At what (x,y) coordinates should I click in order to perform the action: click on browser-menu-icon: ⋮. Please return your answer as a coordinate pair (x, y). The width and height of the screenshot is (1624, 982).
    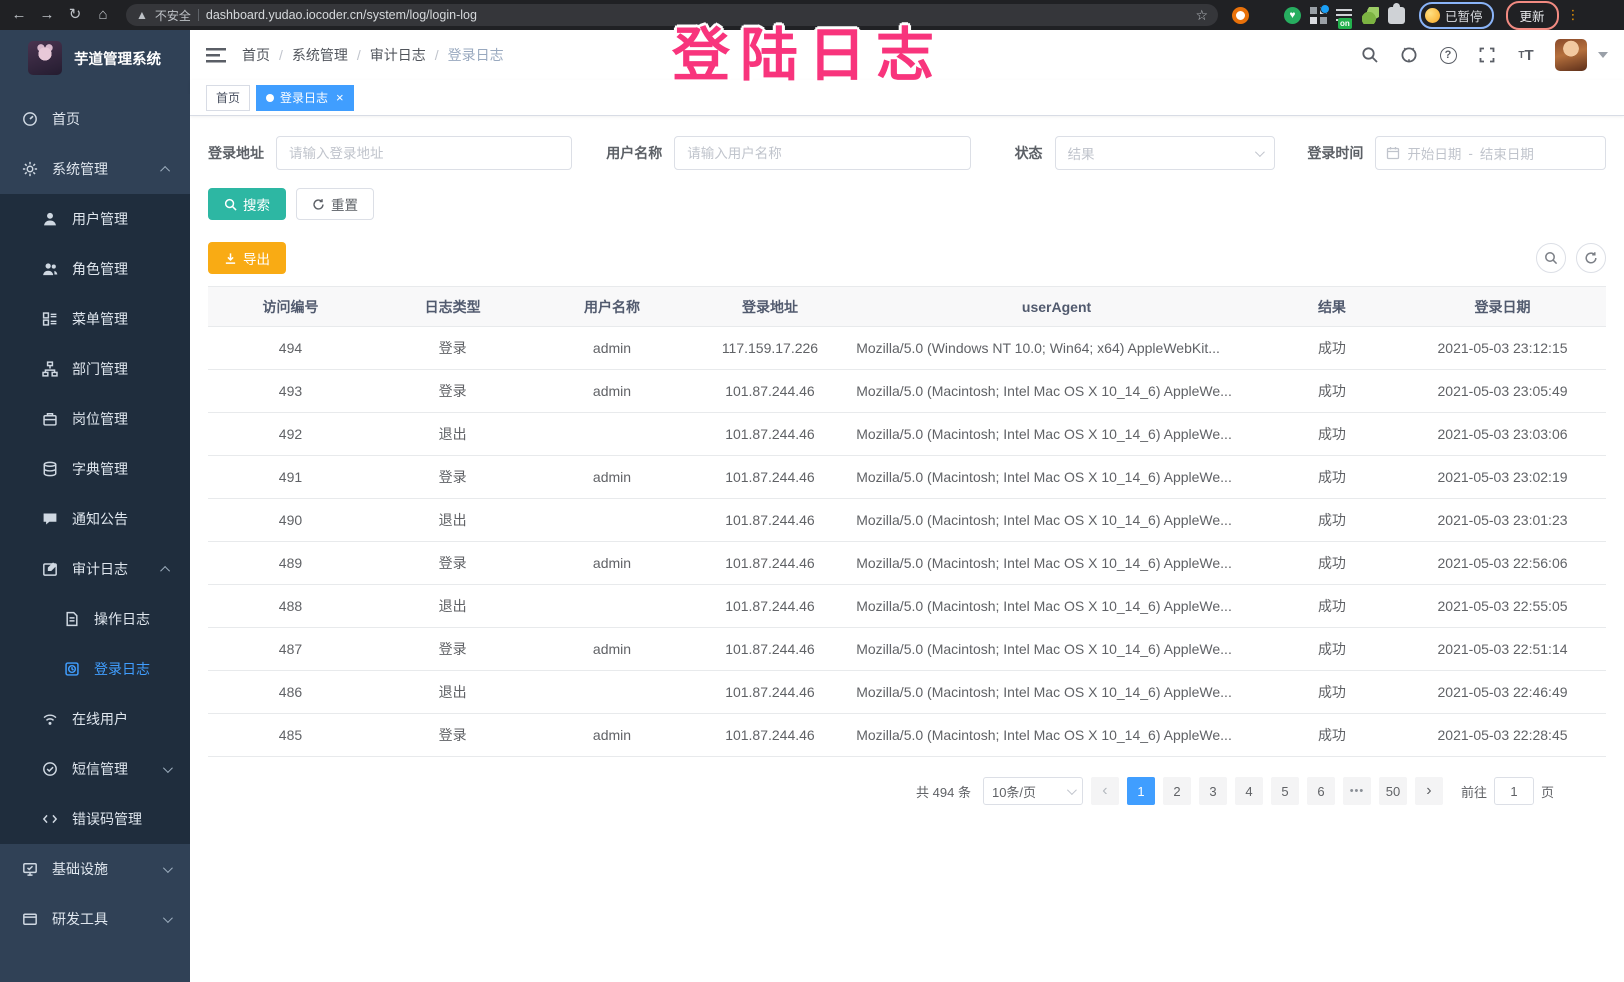
    Looking at the image, I should click on (1573, 14).